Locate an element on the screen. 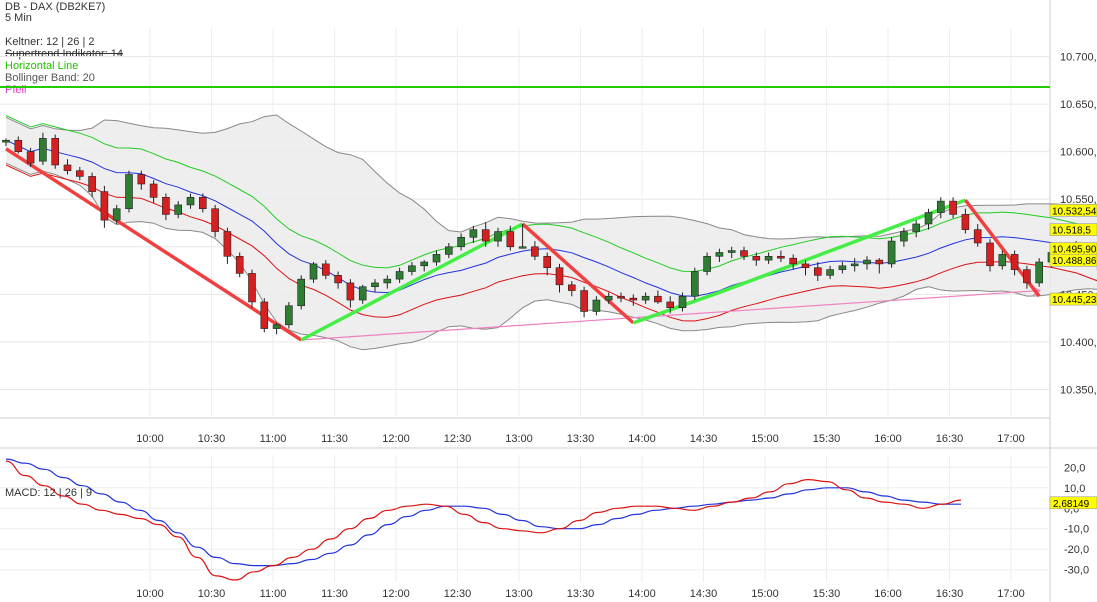  x-tick-label-macd: 15:30 is located at coordinates (827, 594).